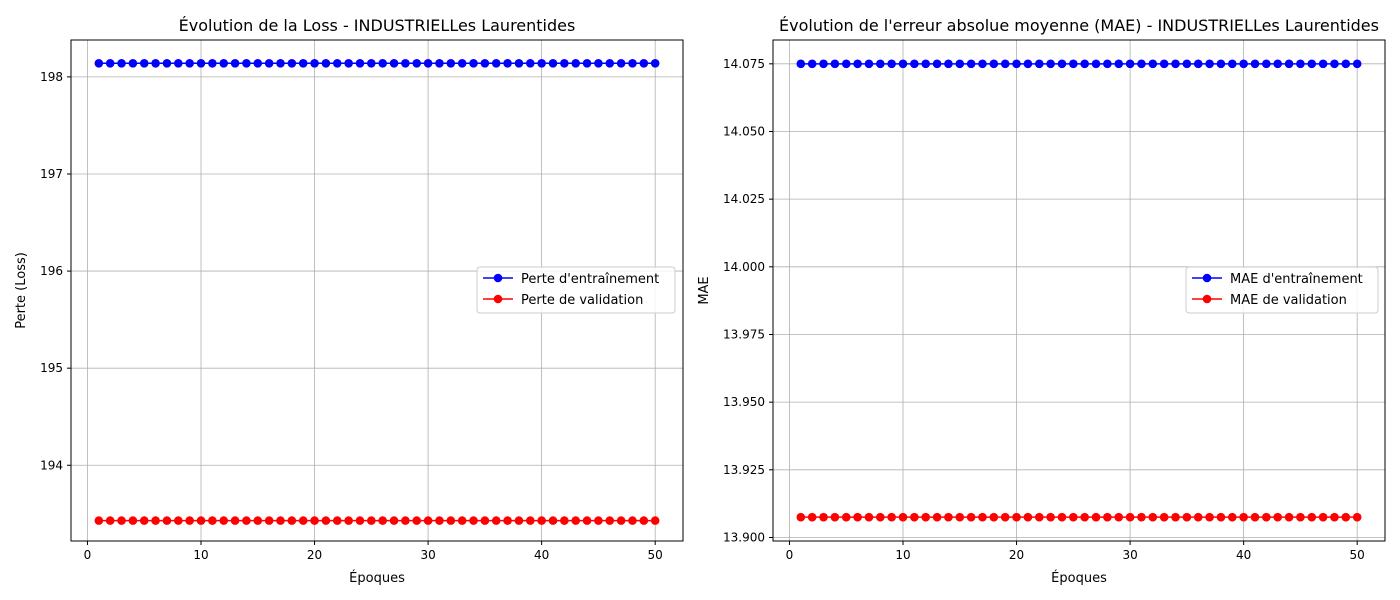 The height and width of the screenshot is (600, 1400). I want to click on series-validation, so click(377, 520).